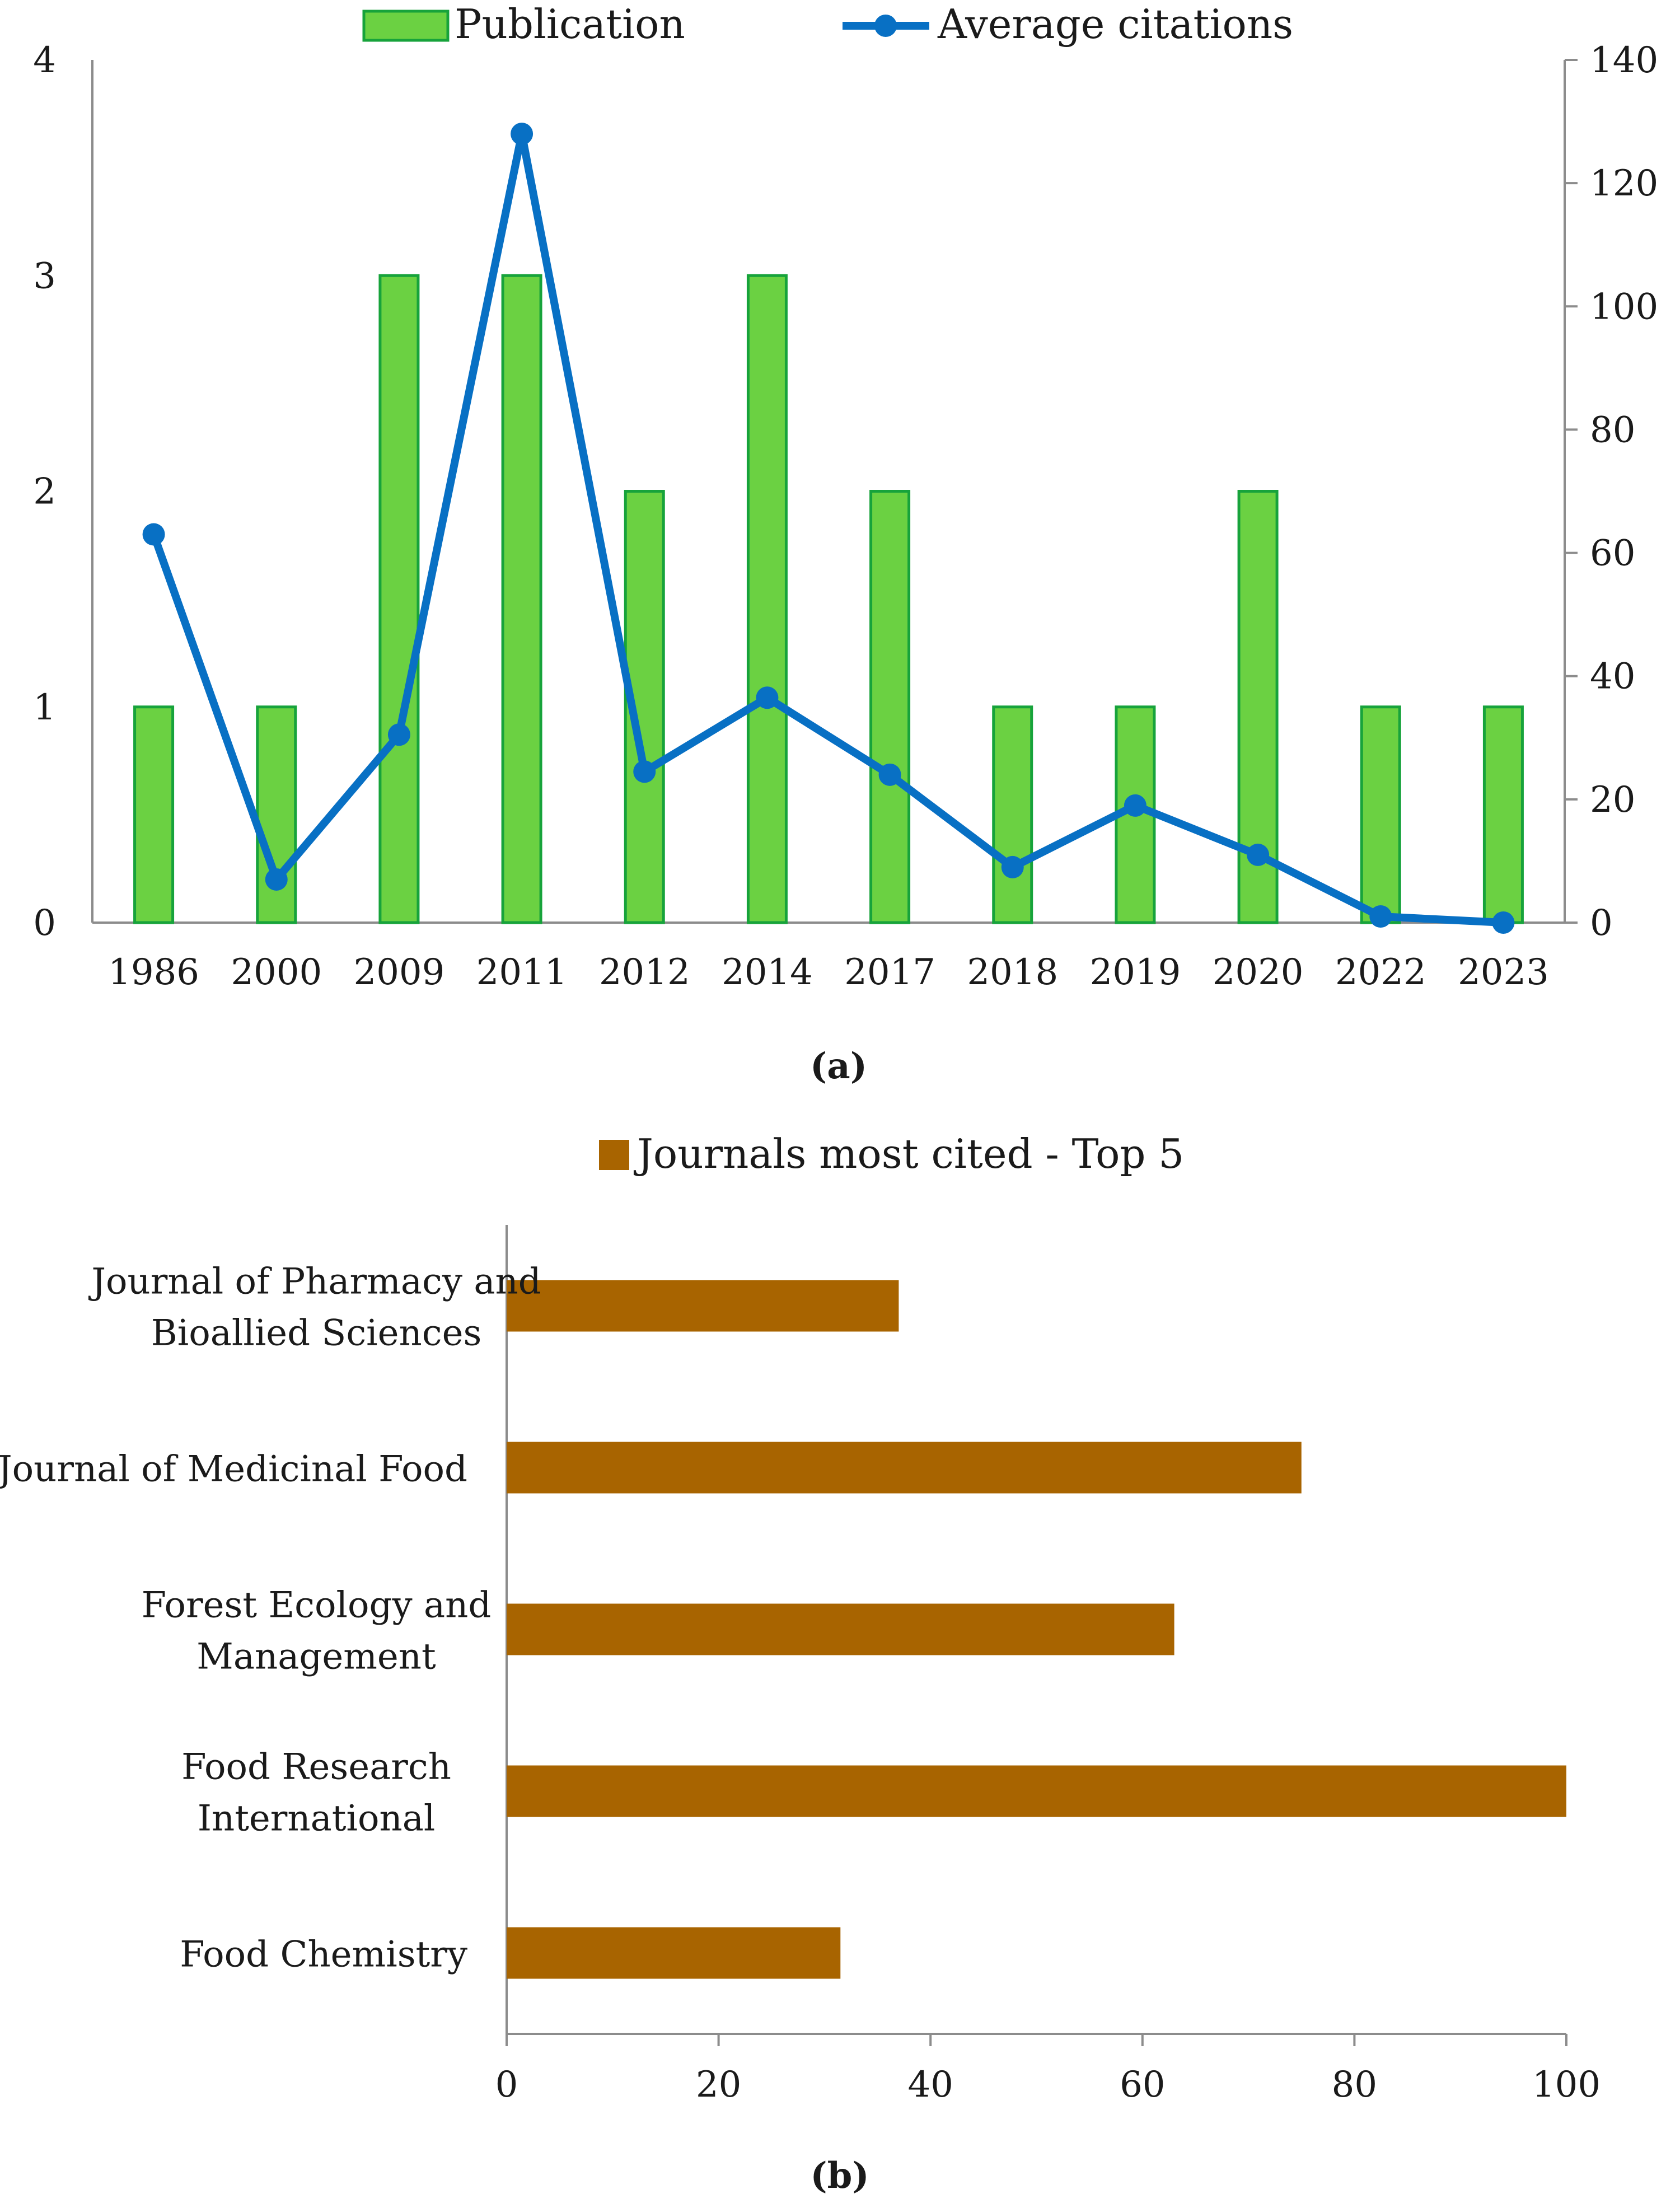  What do you see at coordinates (930, 2085) in the screenshot?
I see `x-tick-label-b: 40` at bounding box center [930, 2085].